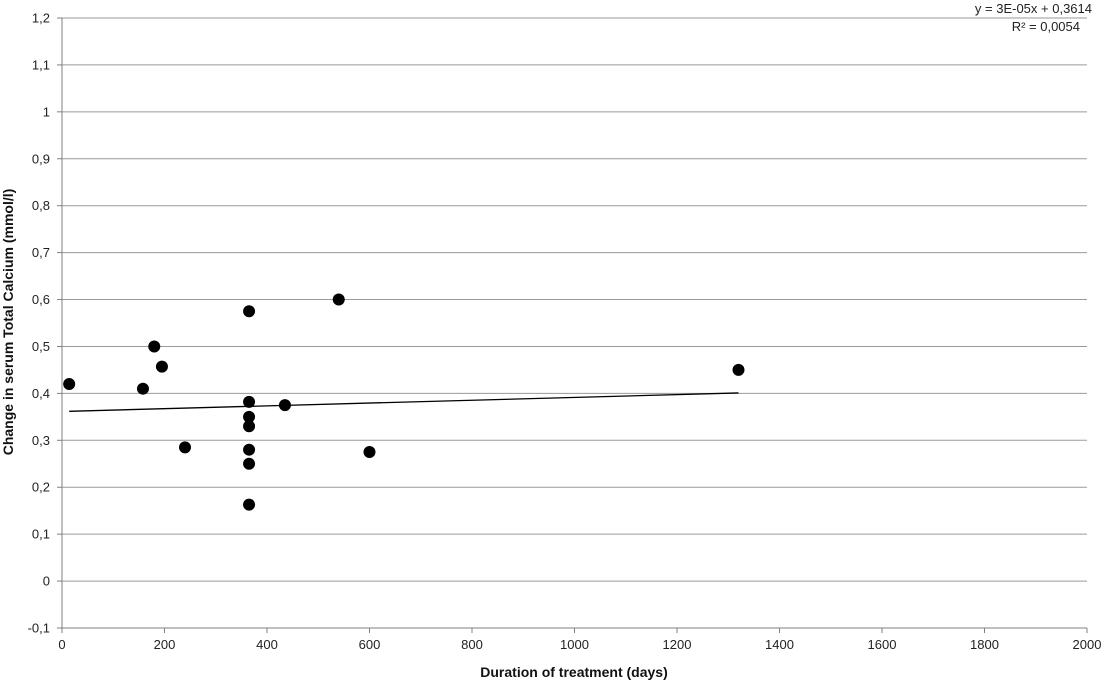 This screenshot has width=1107, height=682. What do you see at coordinates (46, 581) in the screenshot?
I see `y-tick-label-1: 0` at bounding box center [46, 581].